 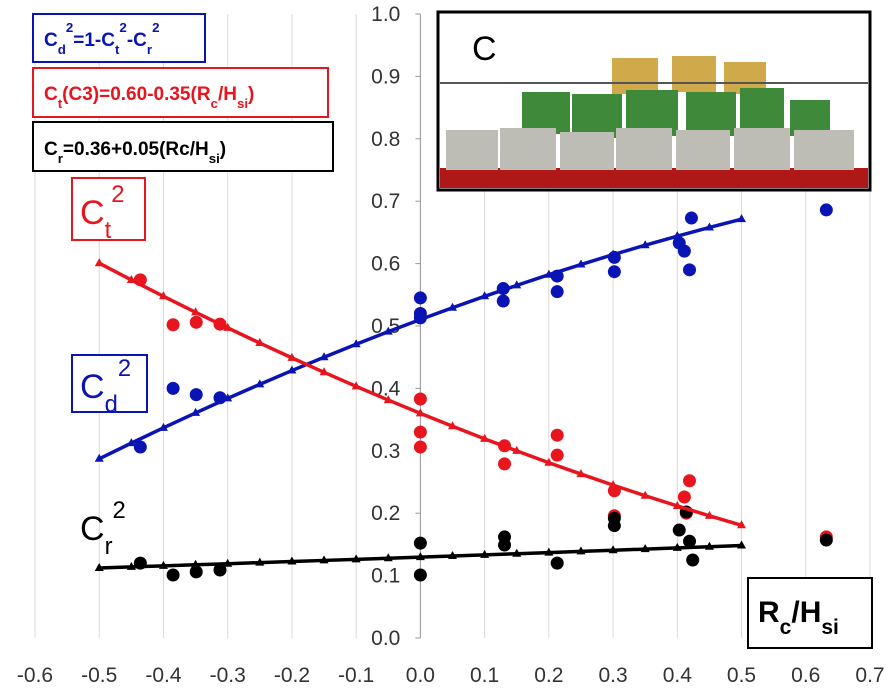 What do you see at coordinates (214, 158) in the screenshot?
I see `eq-sub: si` at bounding box center [214, 158].